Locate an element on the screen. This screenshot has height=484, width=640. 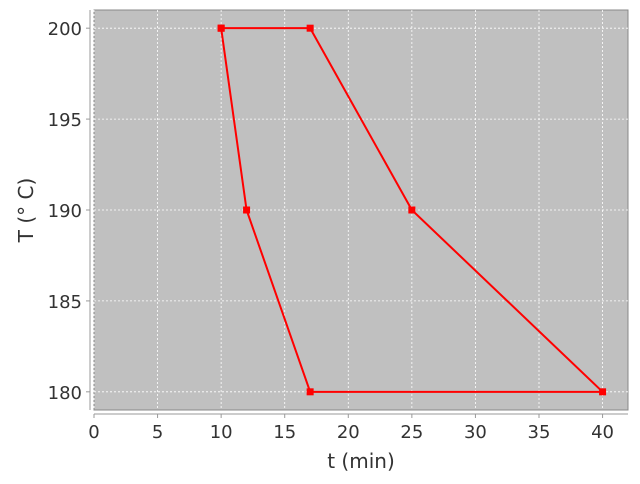
y-tick-label: 185 is located at coordinates (65, 302).